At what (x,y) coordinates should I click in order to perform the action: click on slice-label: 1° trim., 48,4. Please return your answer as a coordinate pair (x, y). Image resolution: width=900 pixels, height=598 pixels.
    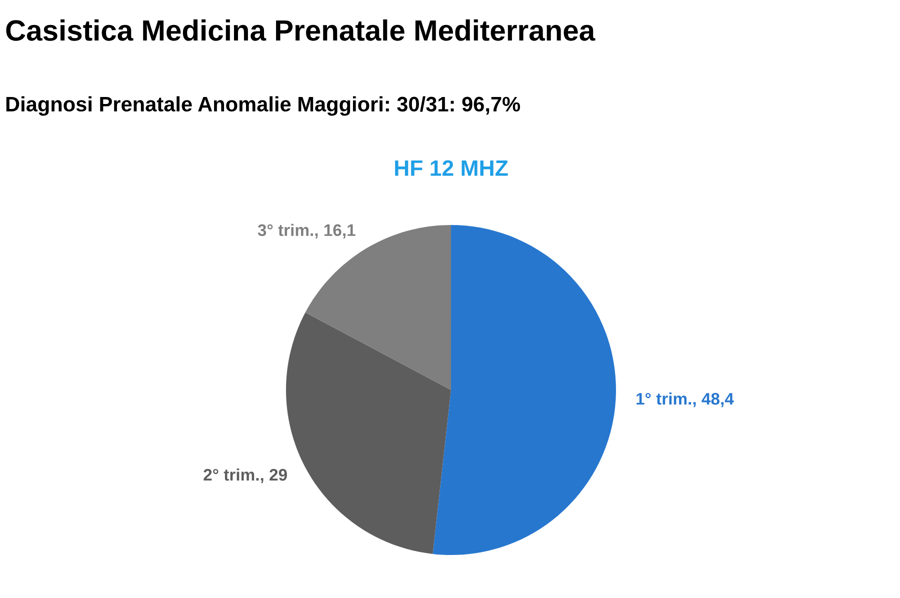
    Looking at the image, I should click on (685, 400).